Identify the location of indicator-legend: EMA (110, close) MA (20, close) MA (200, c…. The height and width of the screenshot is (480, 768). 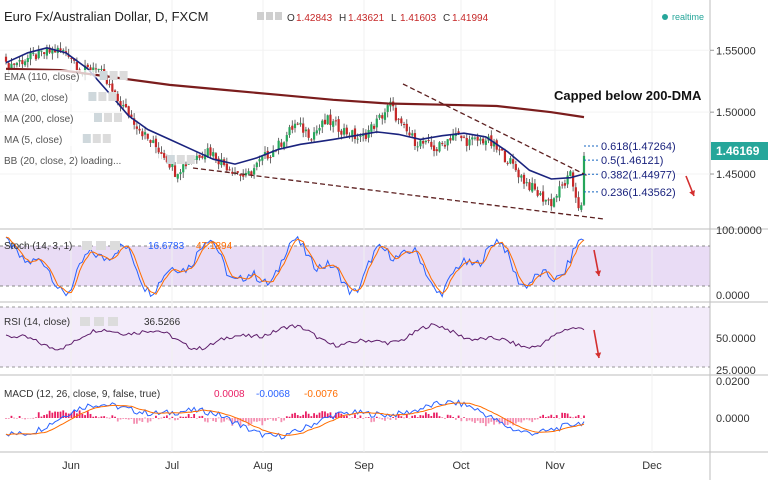
(98, 118).